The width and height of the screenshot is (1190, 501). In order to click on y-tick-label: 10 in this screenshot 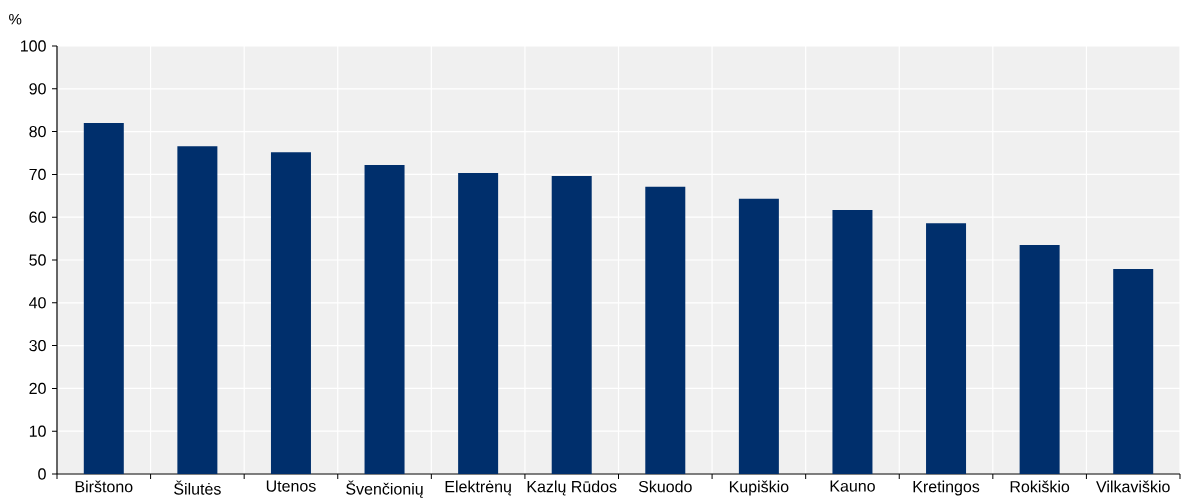, I will do `click(37, 431)`.